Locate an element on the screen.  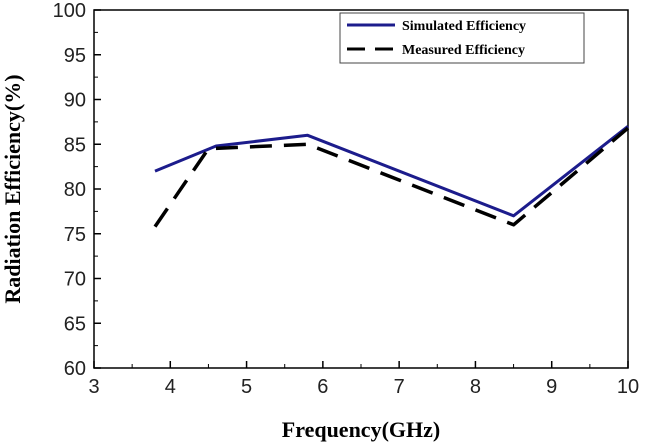
x-tick-label: 10 is located at coordinates (628, 387).